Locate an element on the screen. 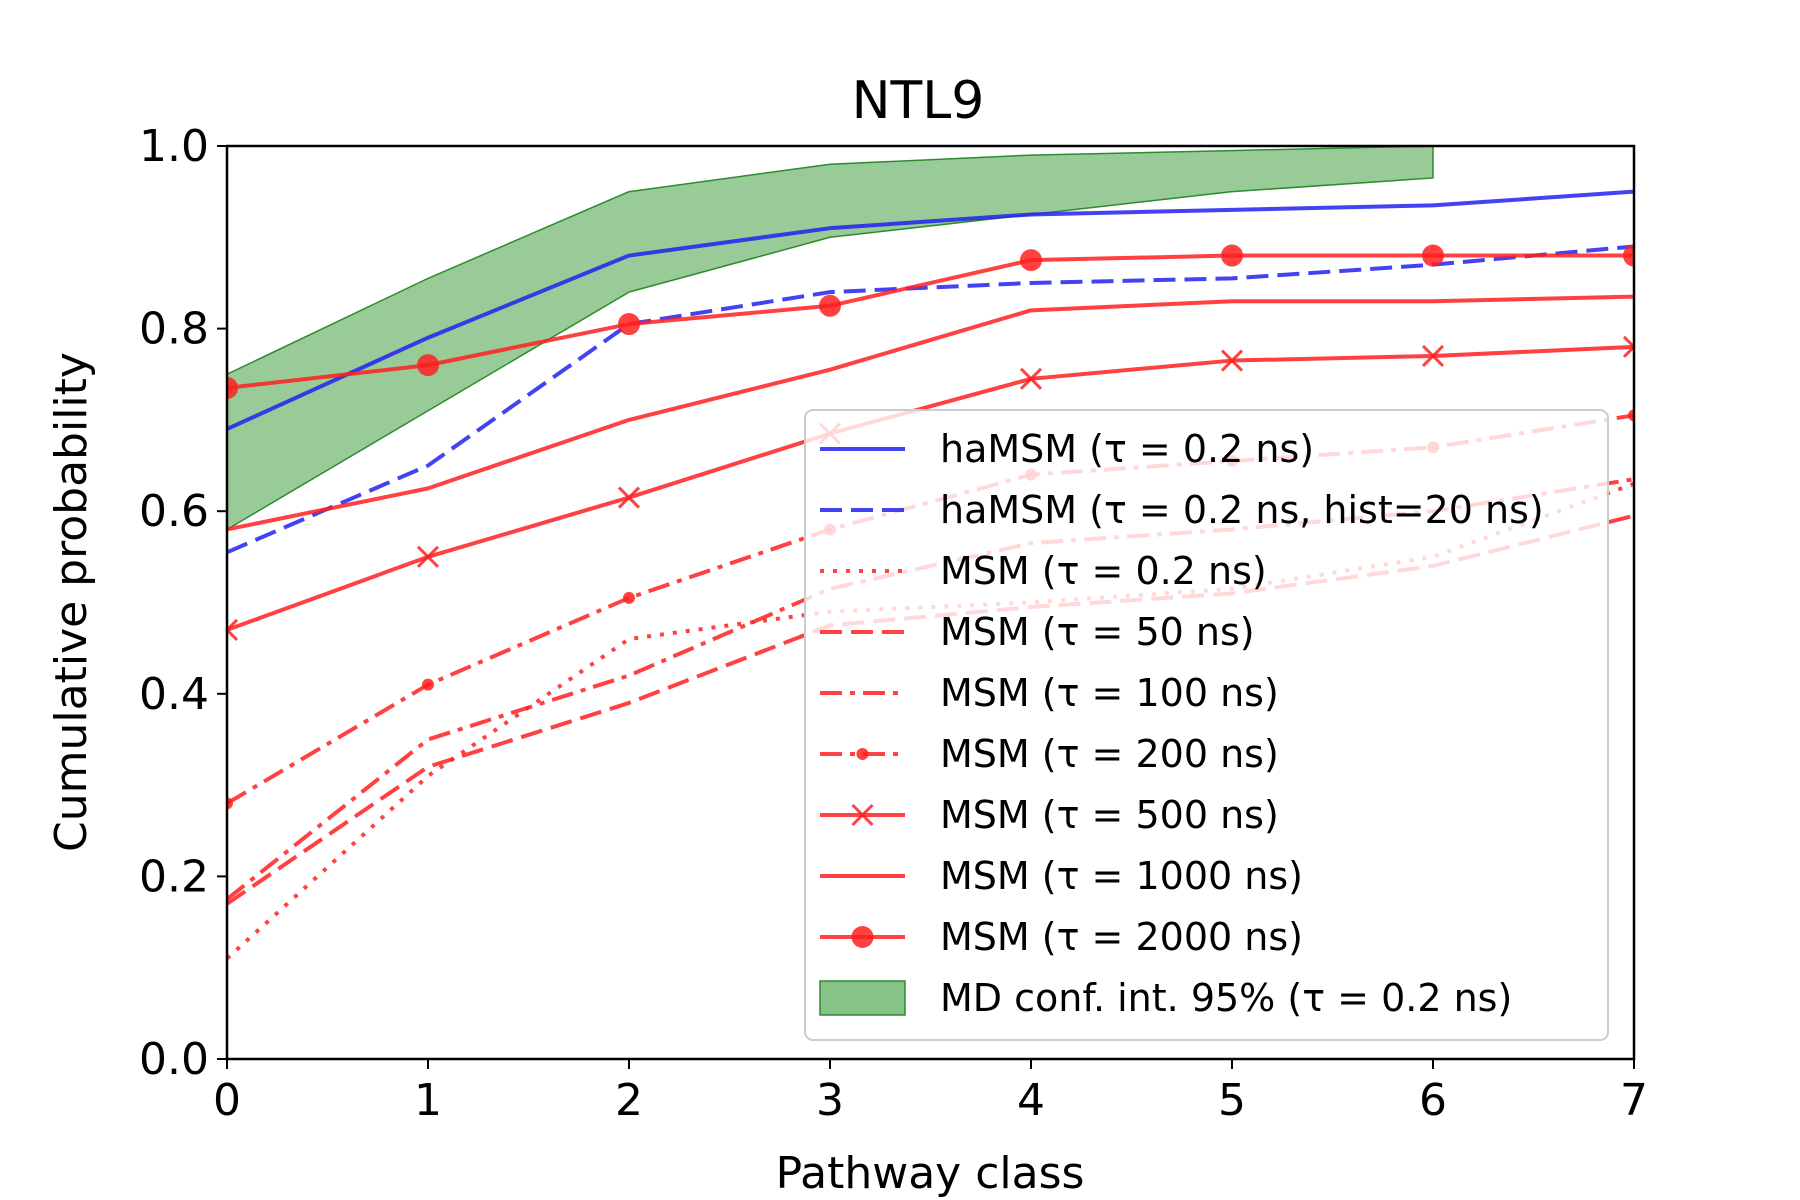  legend-label: MSM (τ = 0.2 ns) is located at coordinates (1103, 571).